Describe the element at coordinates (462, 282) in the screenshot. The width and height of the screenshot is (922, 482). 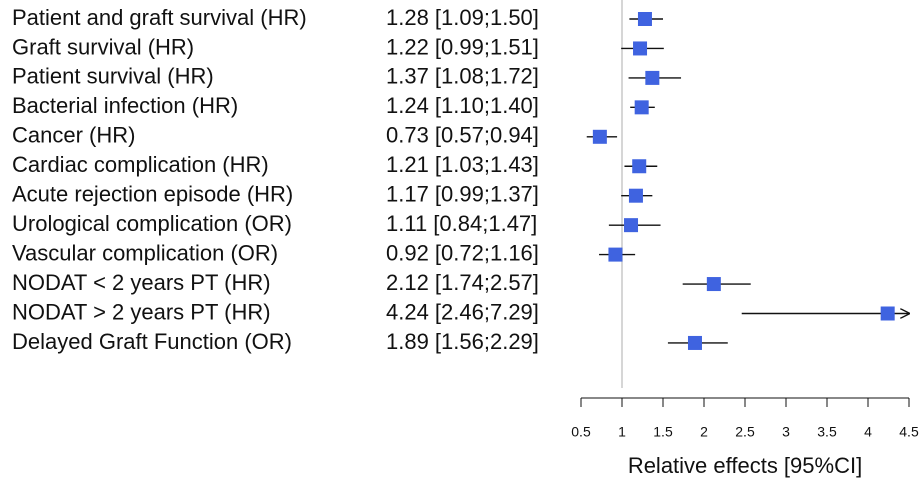
I see `effect-label: 2.12 [1.74;2.57]` at that location.